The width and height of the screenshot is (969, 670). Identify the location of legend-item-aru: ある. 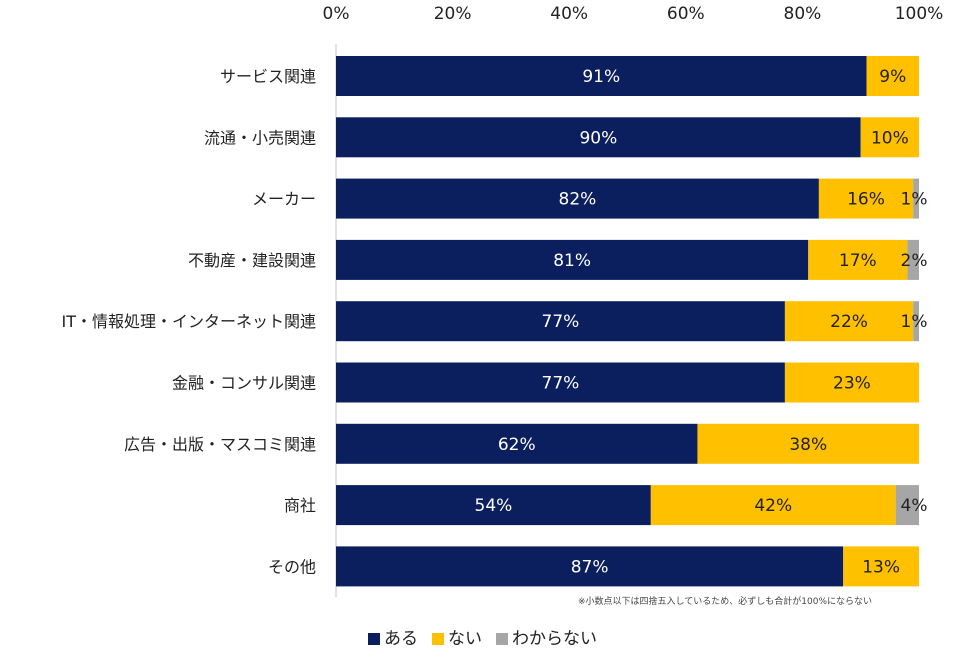
(393, 636).